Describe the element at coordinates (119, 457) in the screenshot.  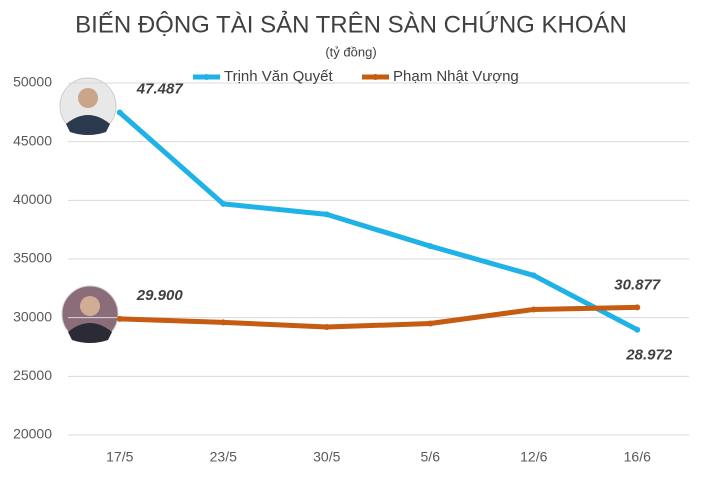
I see `x-tick-label: 17/5` at that location.